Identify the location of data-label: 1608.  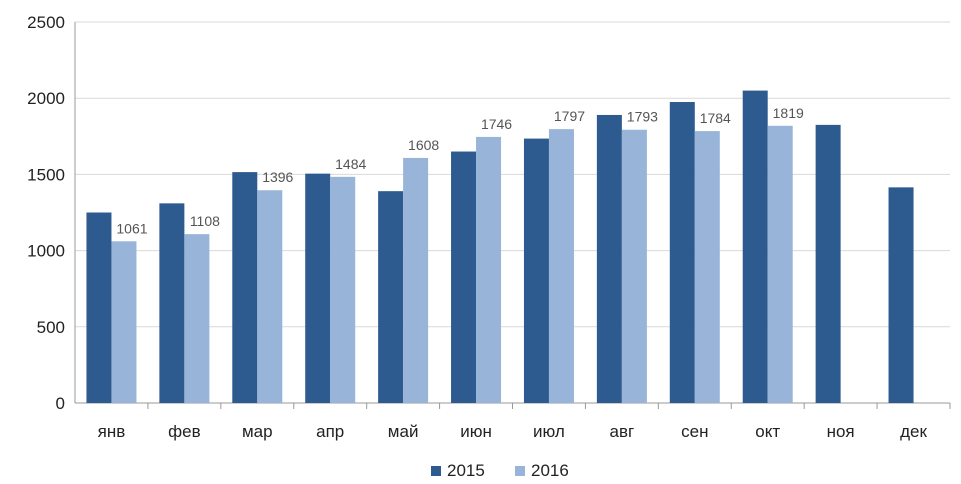
(423, 145).